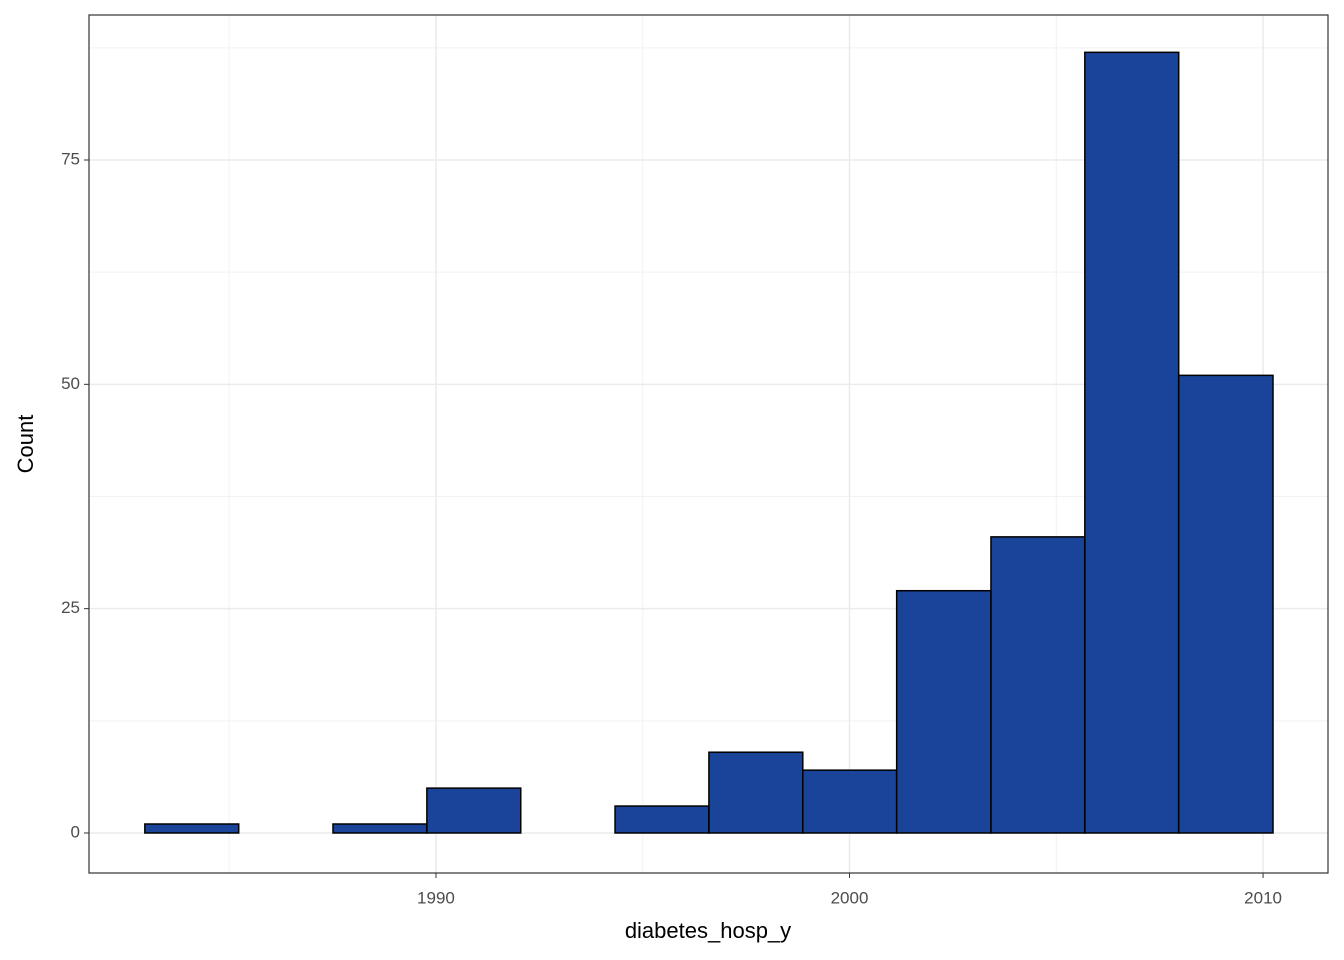  Describe the element at coordinates (436, 897) in the screenshot. I see `x-tick-label: 1990` at that location.